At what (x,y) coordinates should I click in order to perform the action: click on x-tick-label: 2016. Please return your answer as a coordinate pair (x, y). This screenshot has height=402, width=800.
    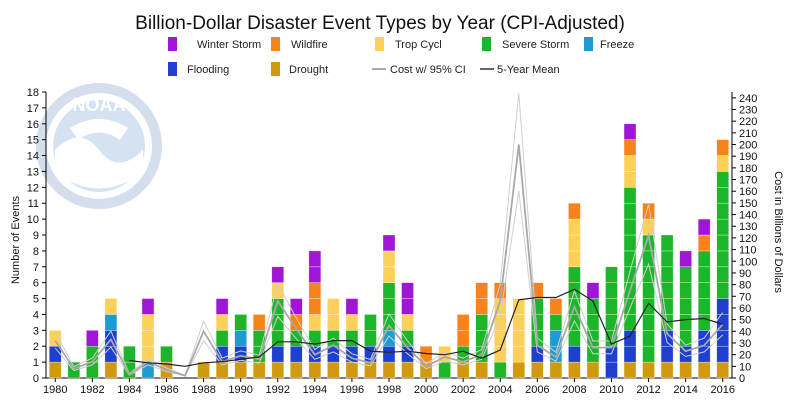
    Looking at the image, I should click on (722, 390).